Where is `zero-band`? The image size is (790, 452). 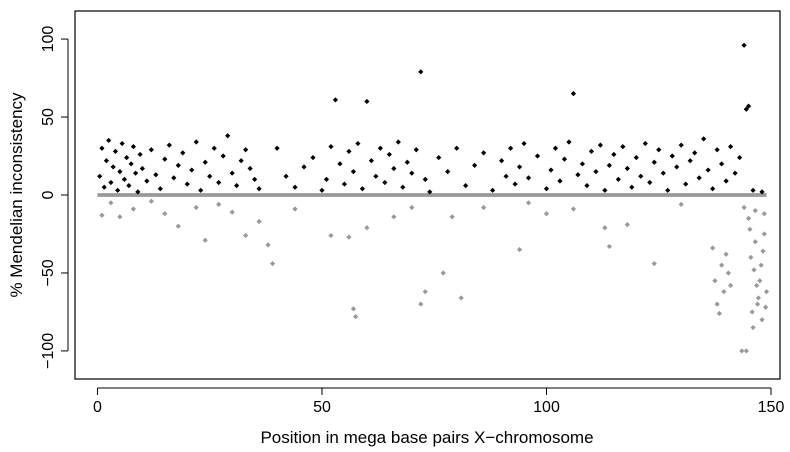
zero-band is located at coordinates (432, 195).